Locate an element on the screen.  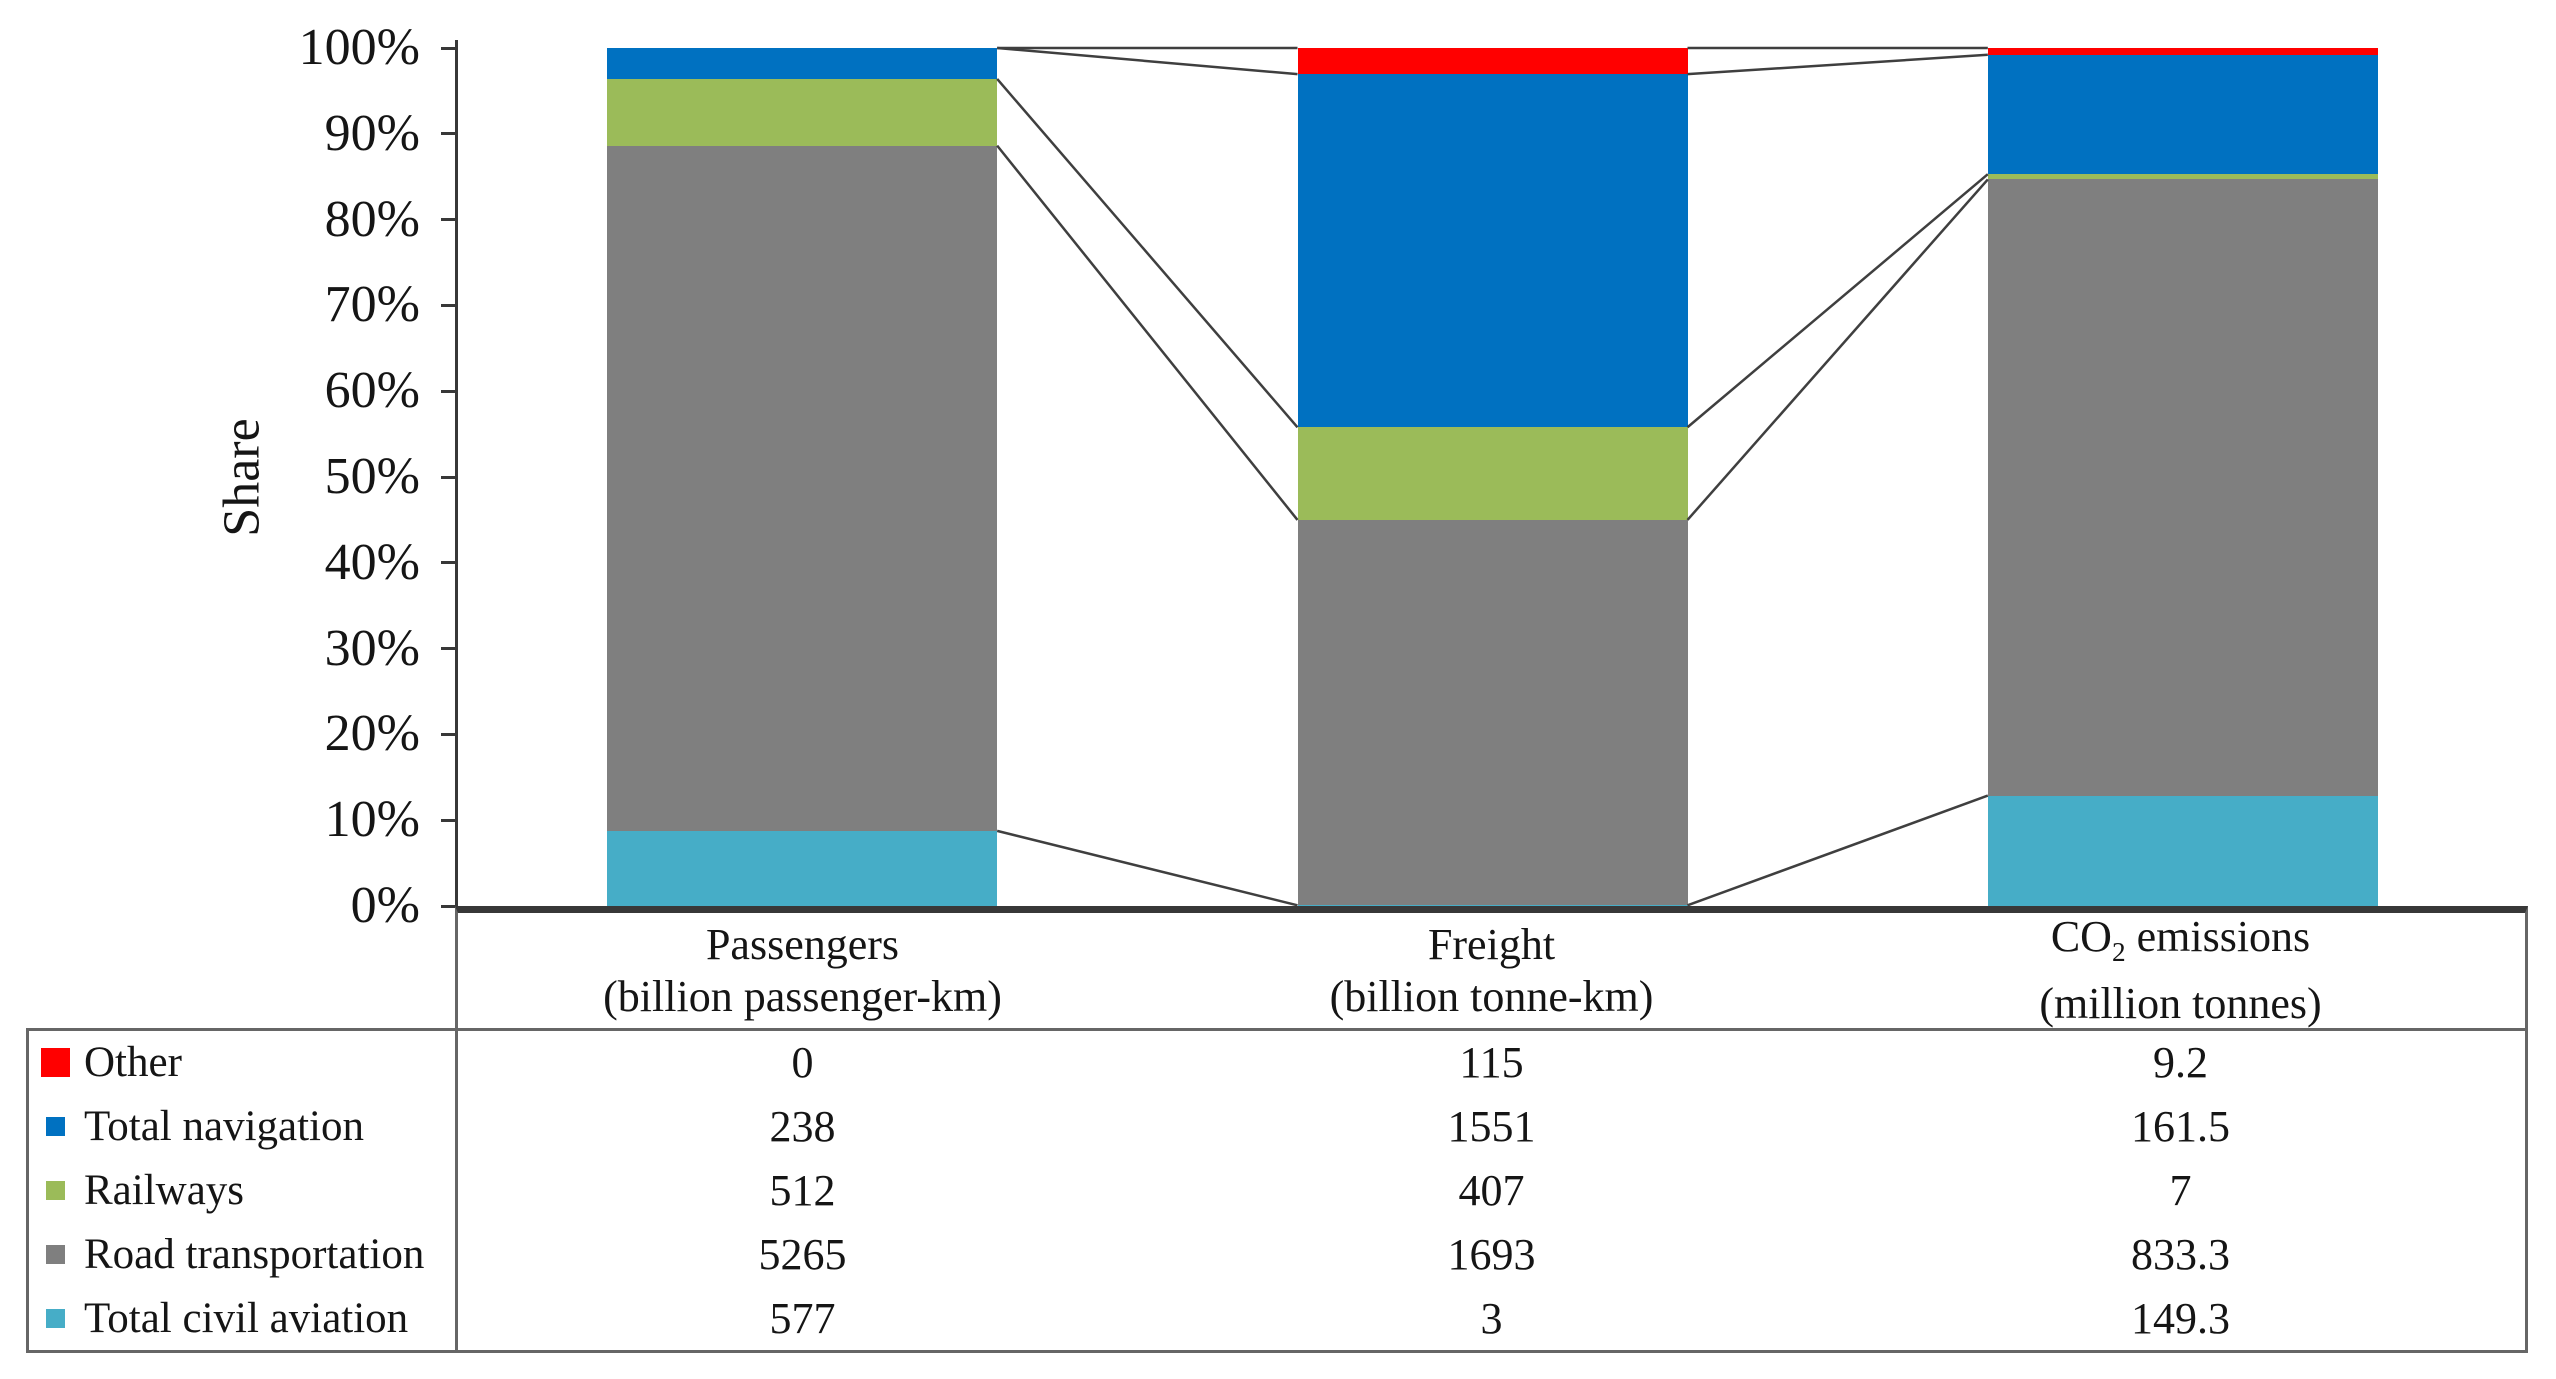
bar-segment-total-navigation-cat3 is located at coordinates (2182, 114).